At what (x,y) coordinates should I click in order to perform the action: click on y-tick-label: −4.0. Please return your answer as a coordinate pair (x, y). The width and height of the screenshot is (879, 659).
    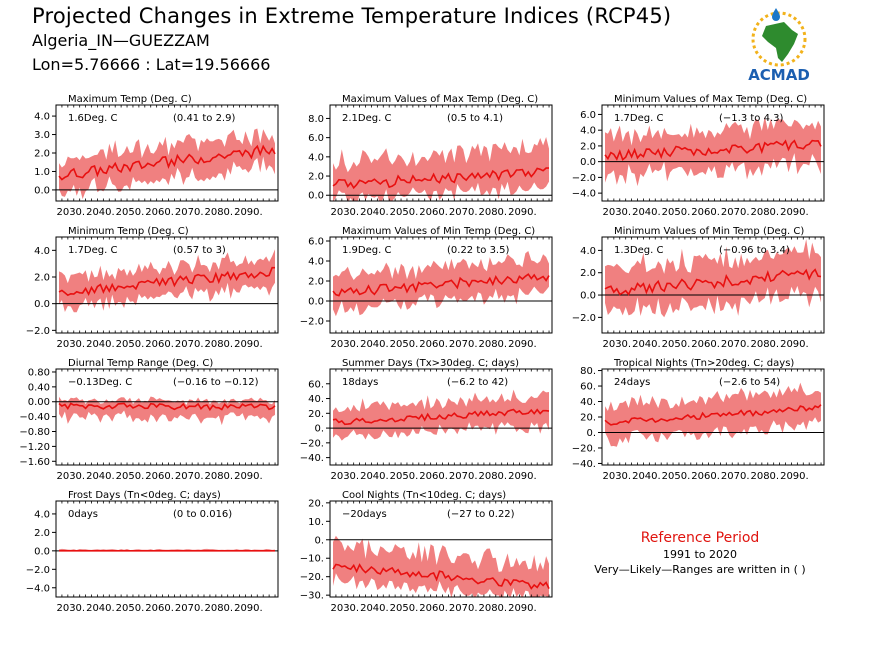
    Looking at the image, I should click on (38, 588).